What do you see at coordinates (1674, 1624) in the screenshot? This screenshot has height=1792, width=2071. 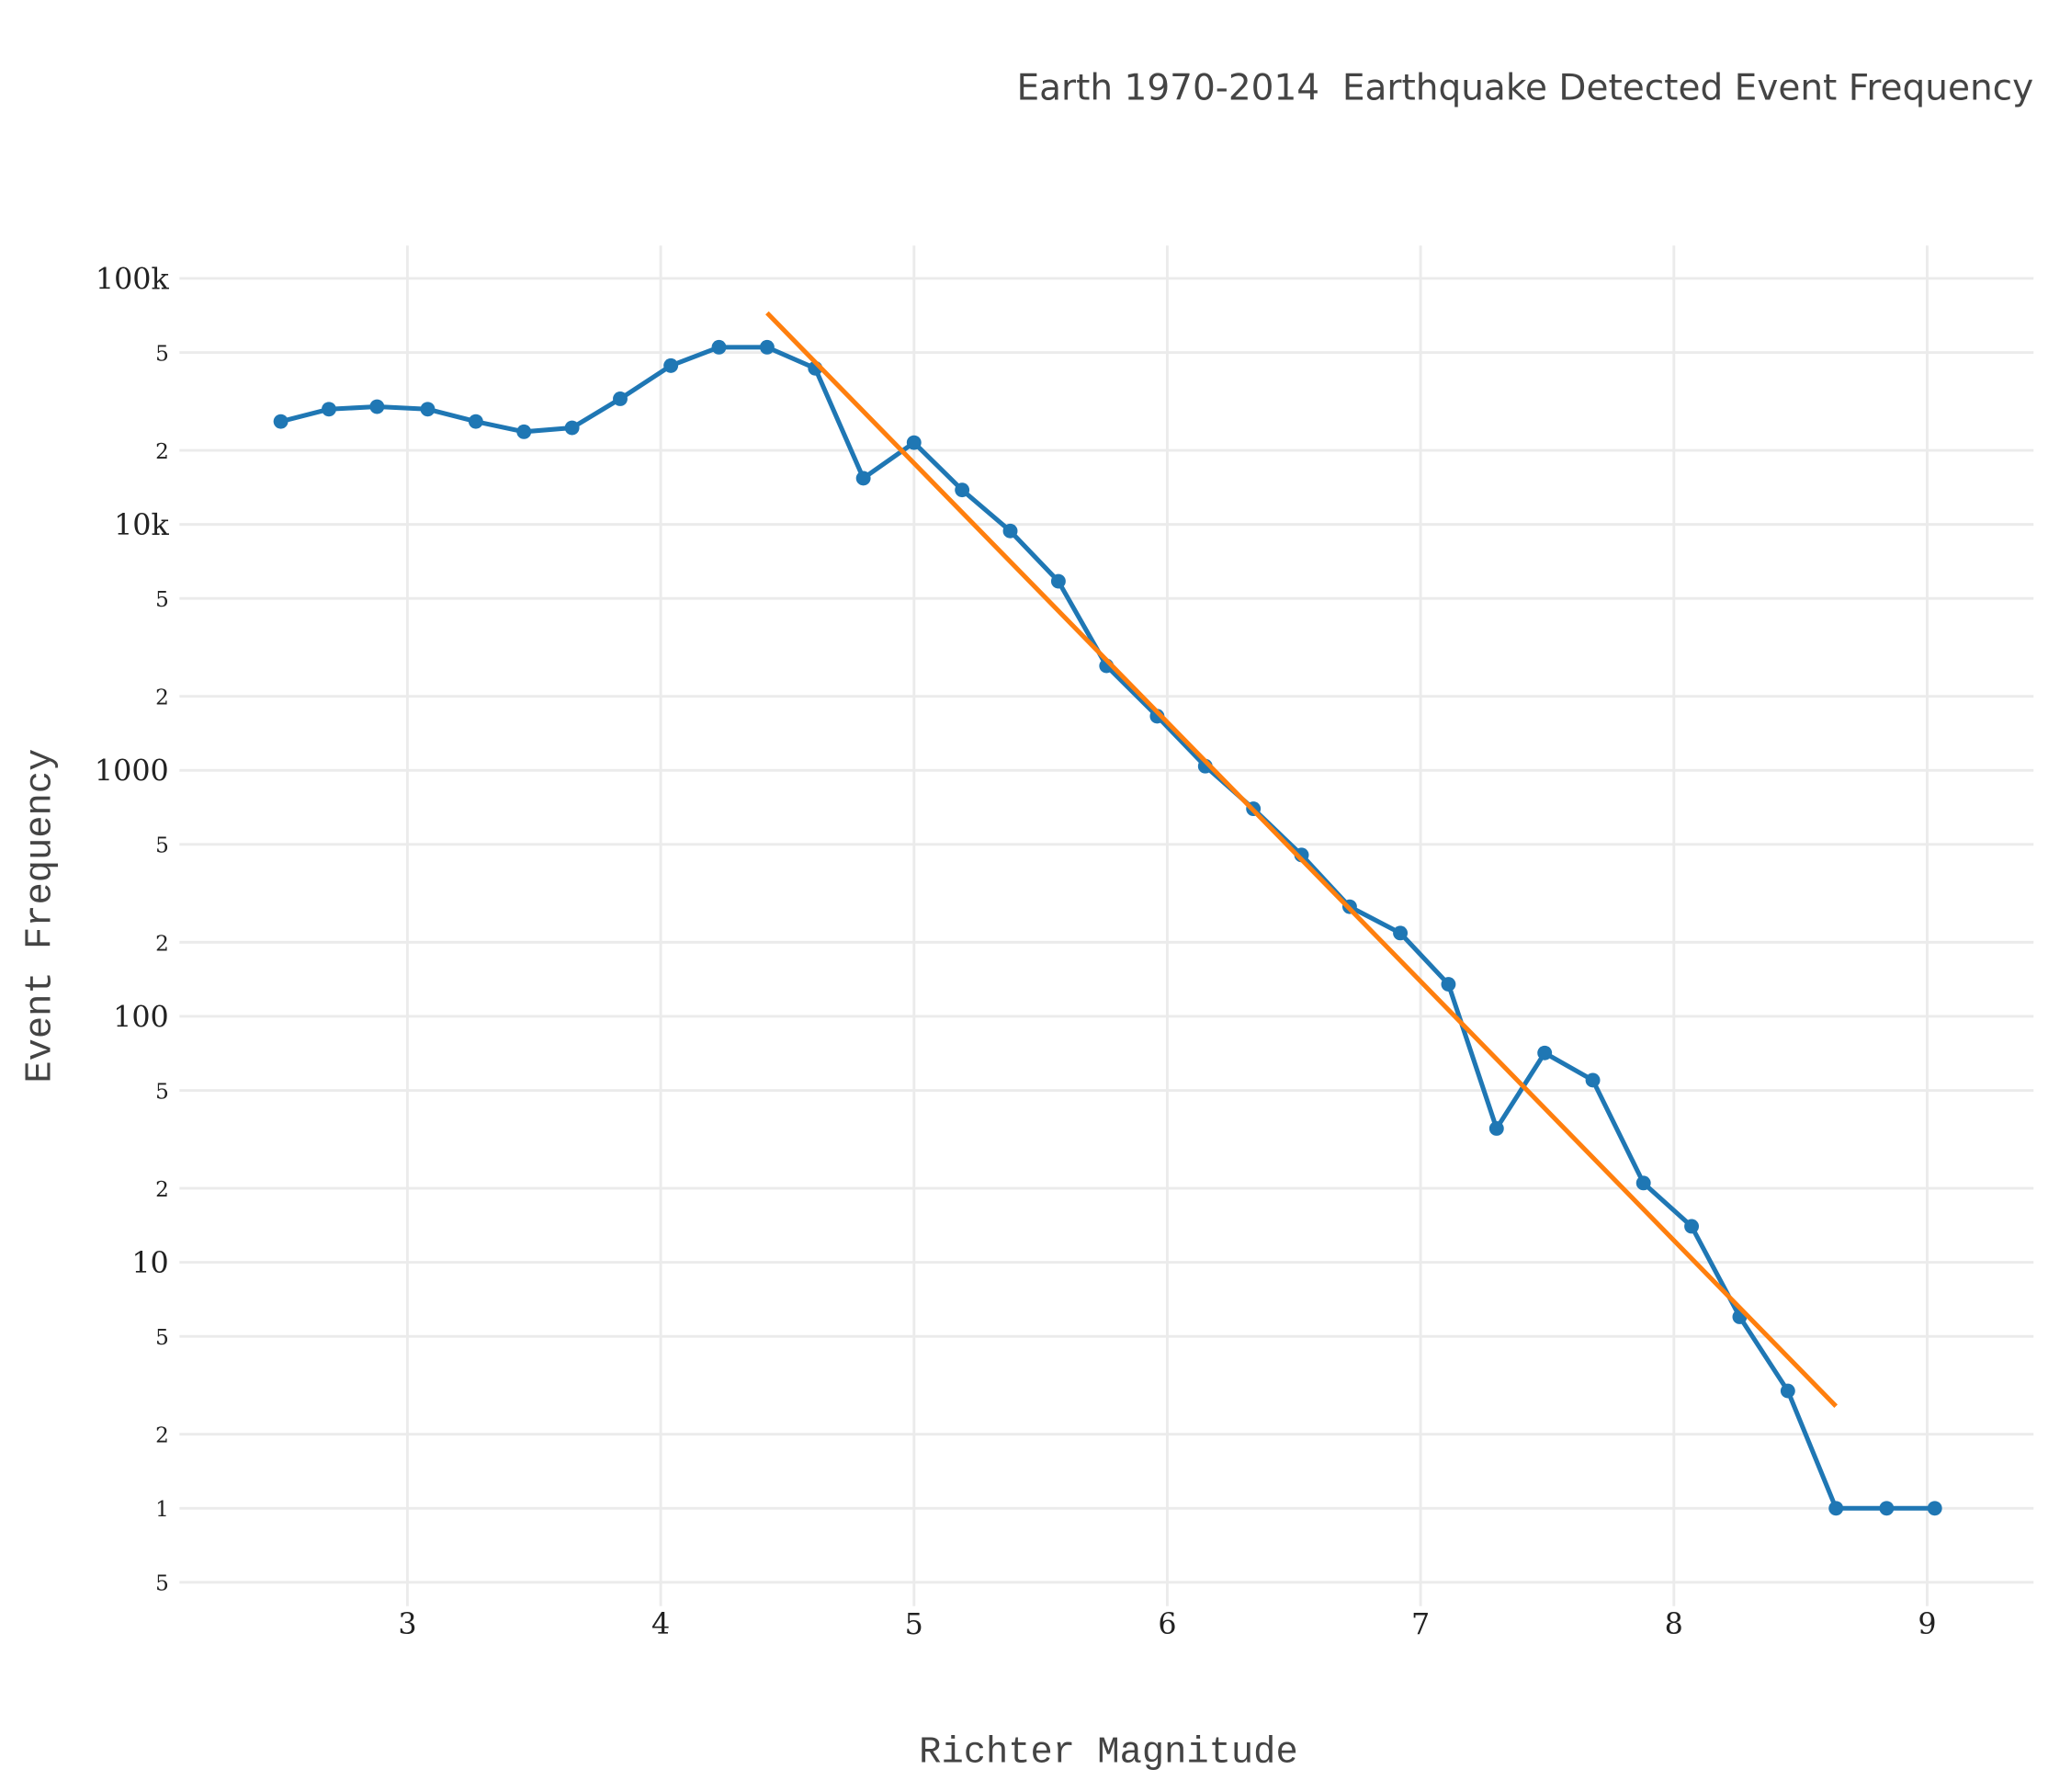 I see `x-tick-label: 8` at bounding box center [1674, 1624].